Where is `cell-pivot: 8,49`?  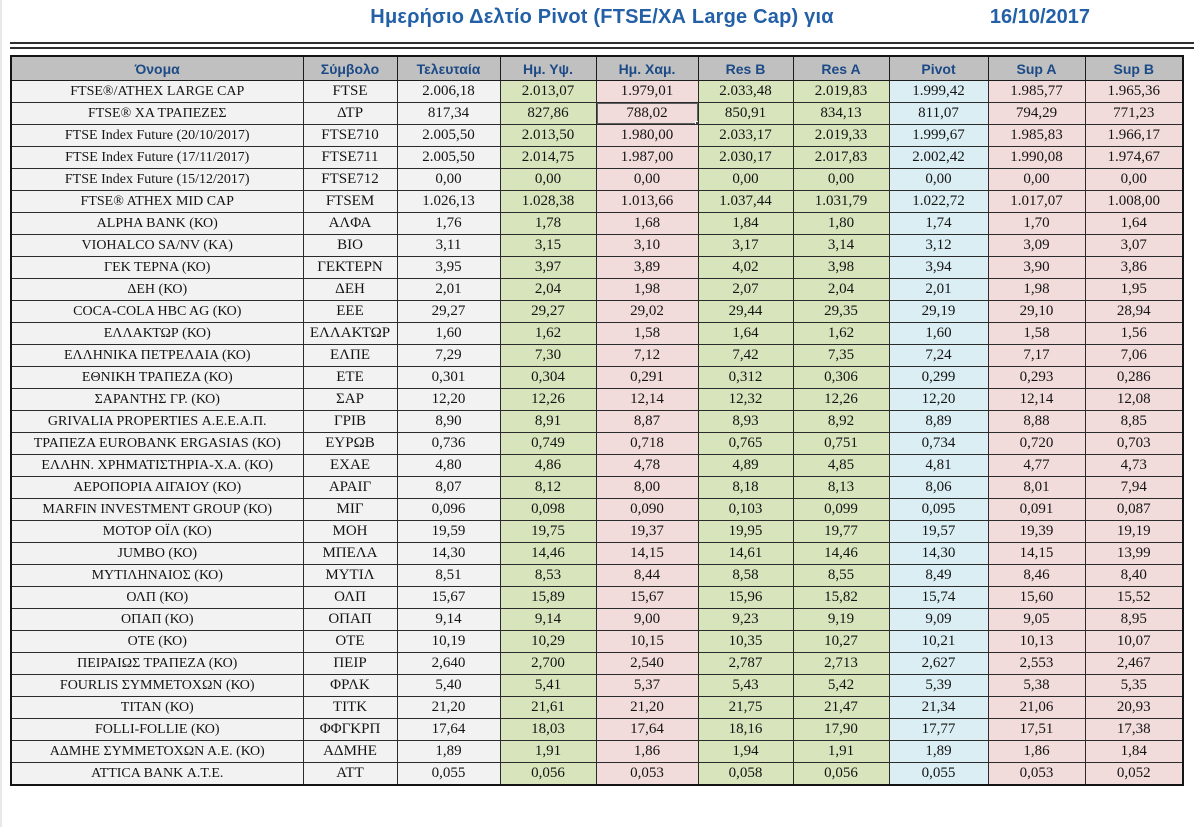 cell-pivot: 8,49 is located at coordinates (938, 575).